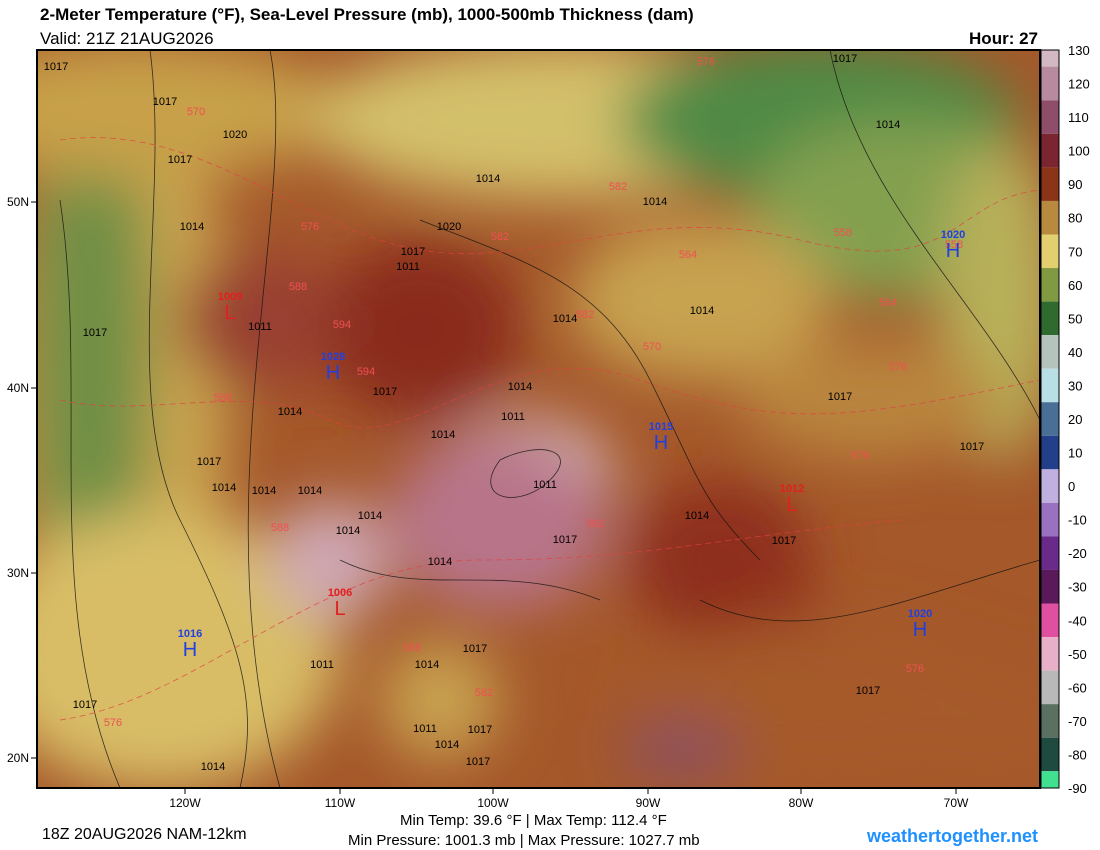  What do you see at coordinates (1077, 788) in the screenshot?
I see `colorbar-label: -90` at bounding box center [1077, 788].